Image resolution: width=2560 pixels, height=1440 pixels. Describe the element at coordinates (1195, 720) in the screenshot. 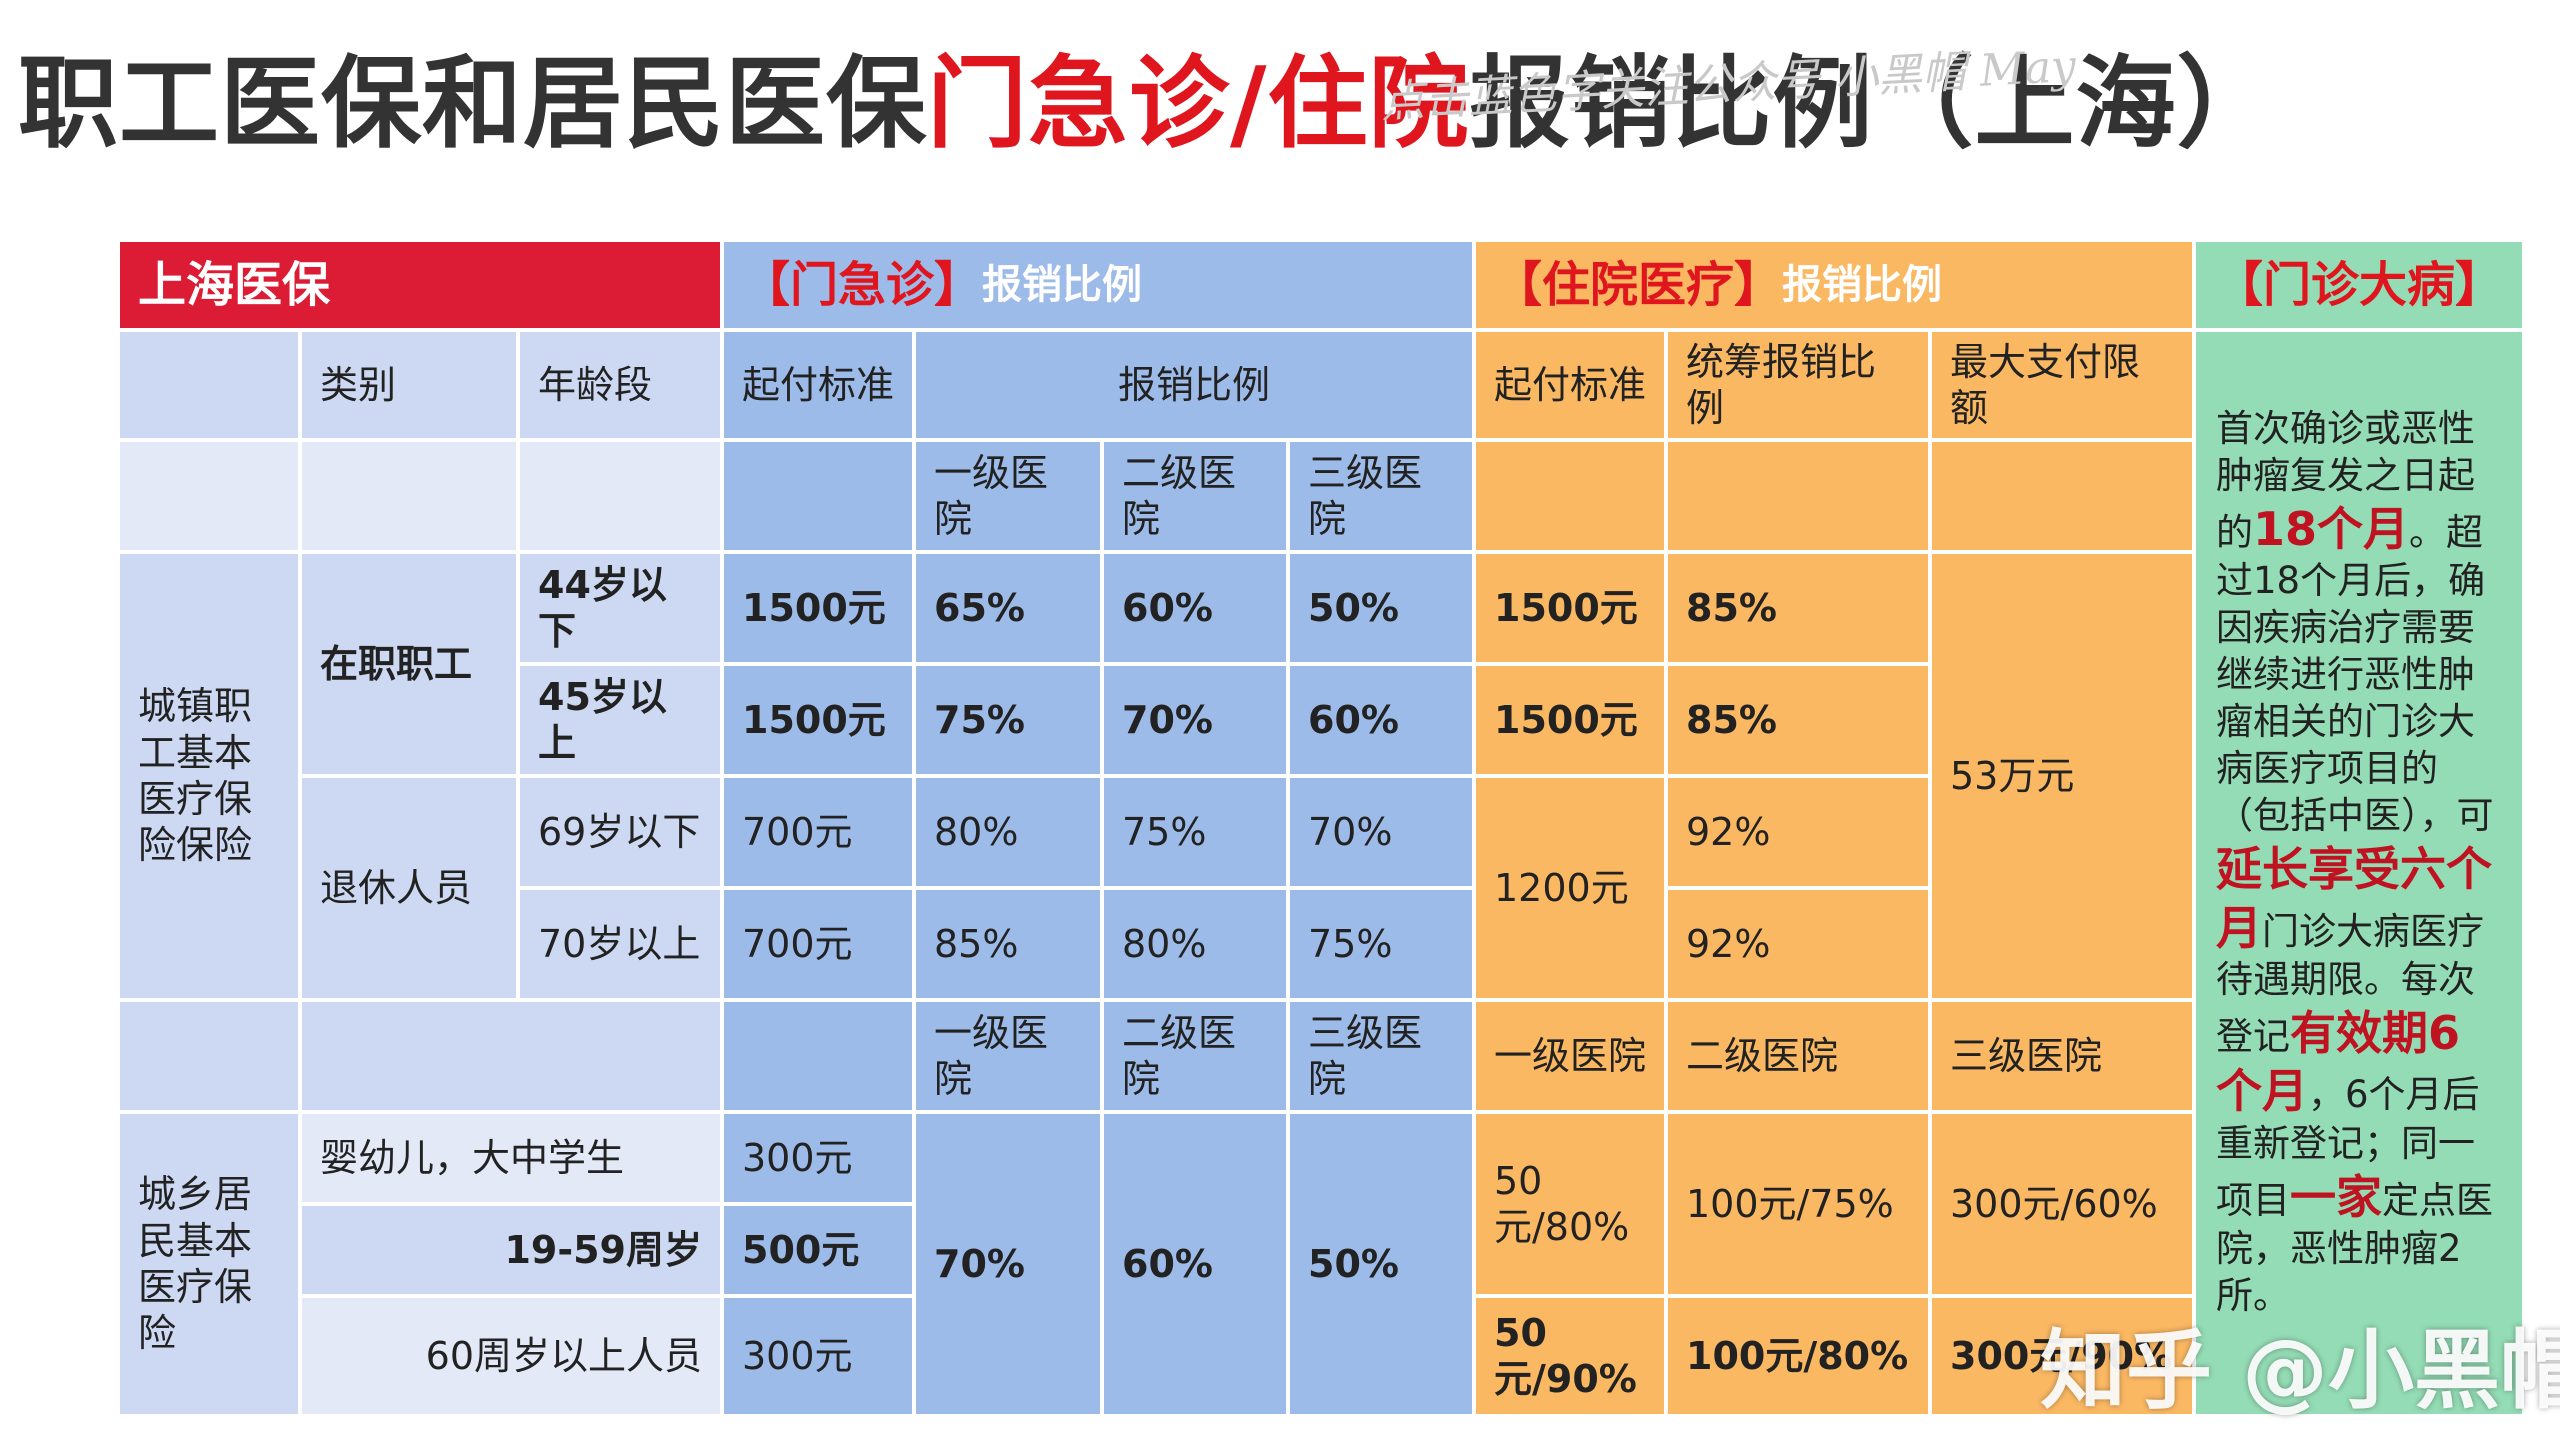

I see `table-row-level-2: 70%` at that location.